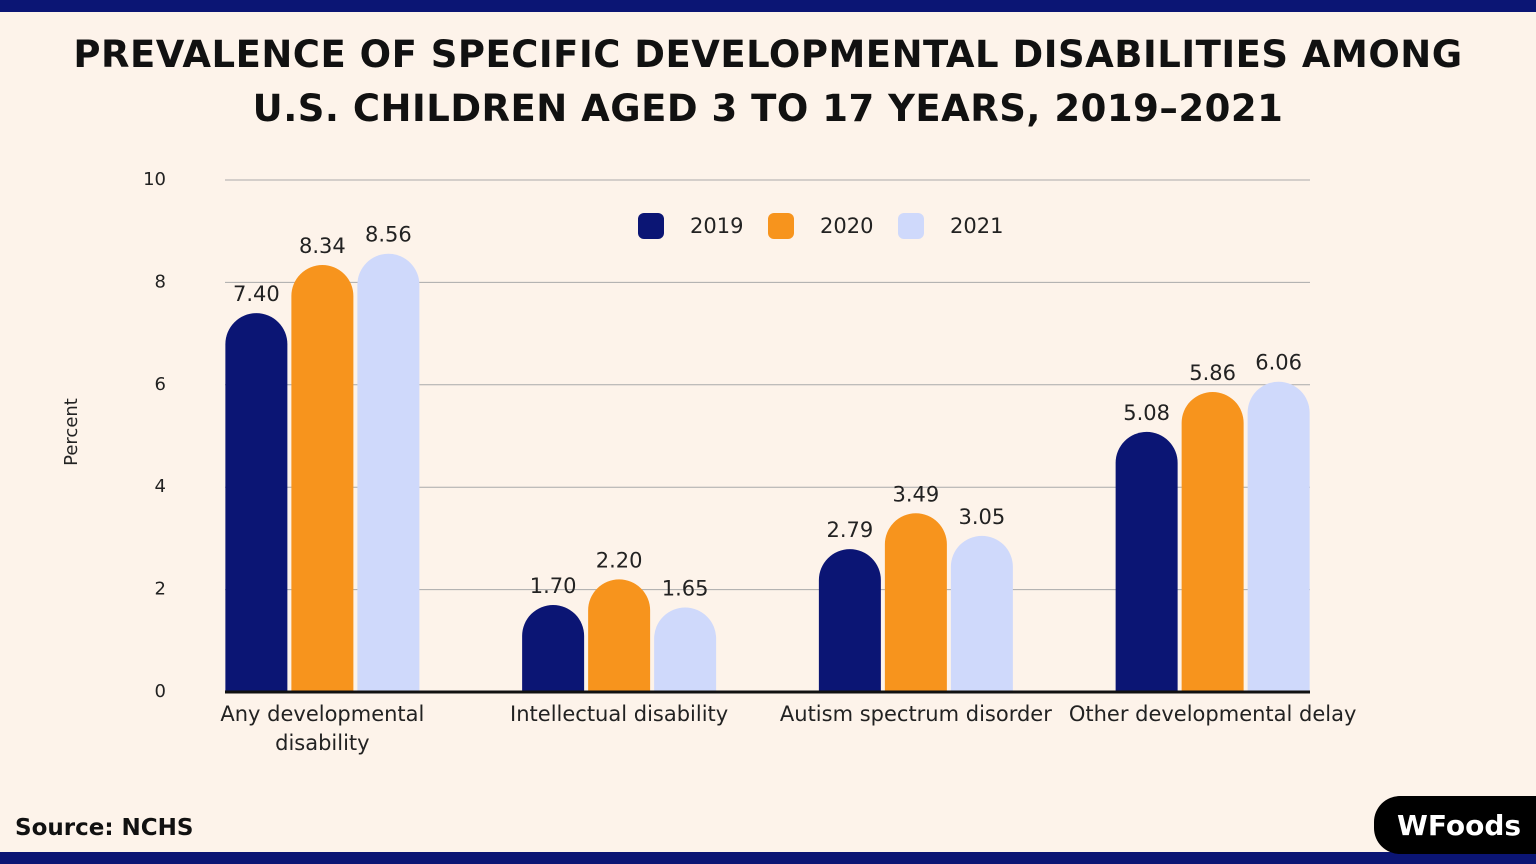 The height and width of the screenshot is (864, 1536). I want to click on value-label: 5.86, so click(1212, 373).